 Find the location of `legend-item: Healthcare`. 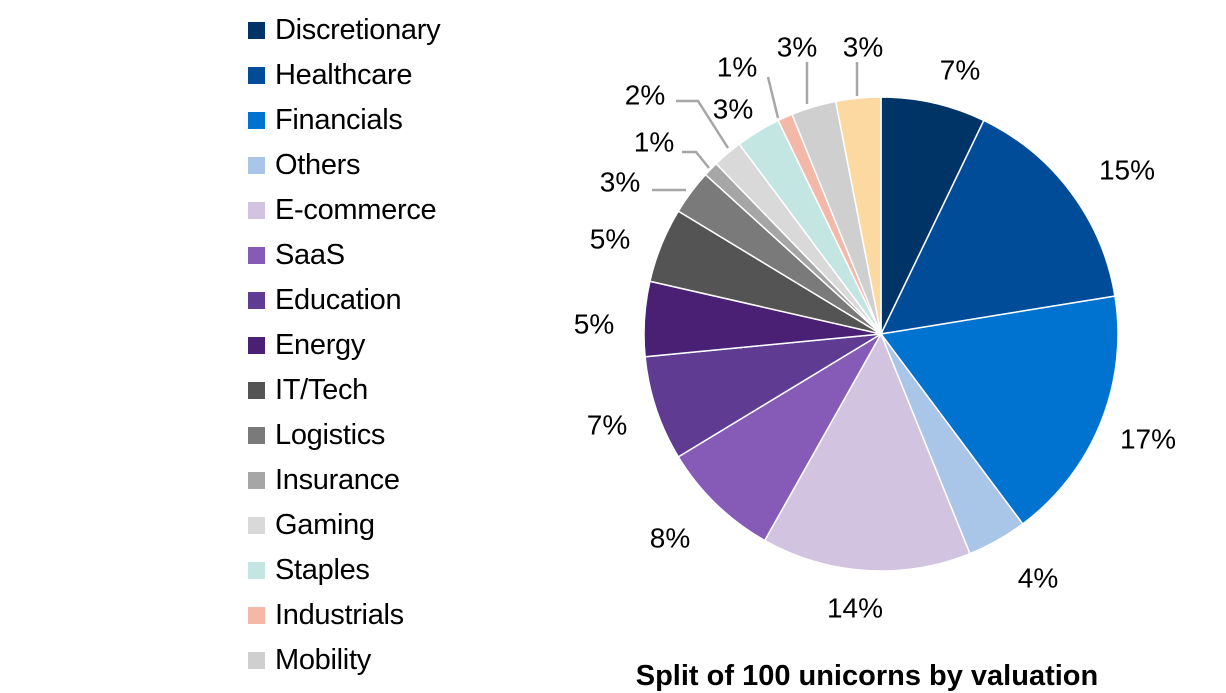

legend-item: Healthcare is located at coordinates (378, 75).